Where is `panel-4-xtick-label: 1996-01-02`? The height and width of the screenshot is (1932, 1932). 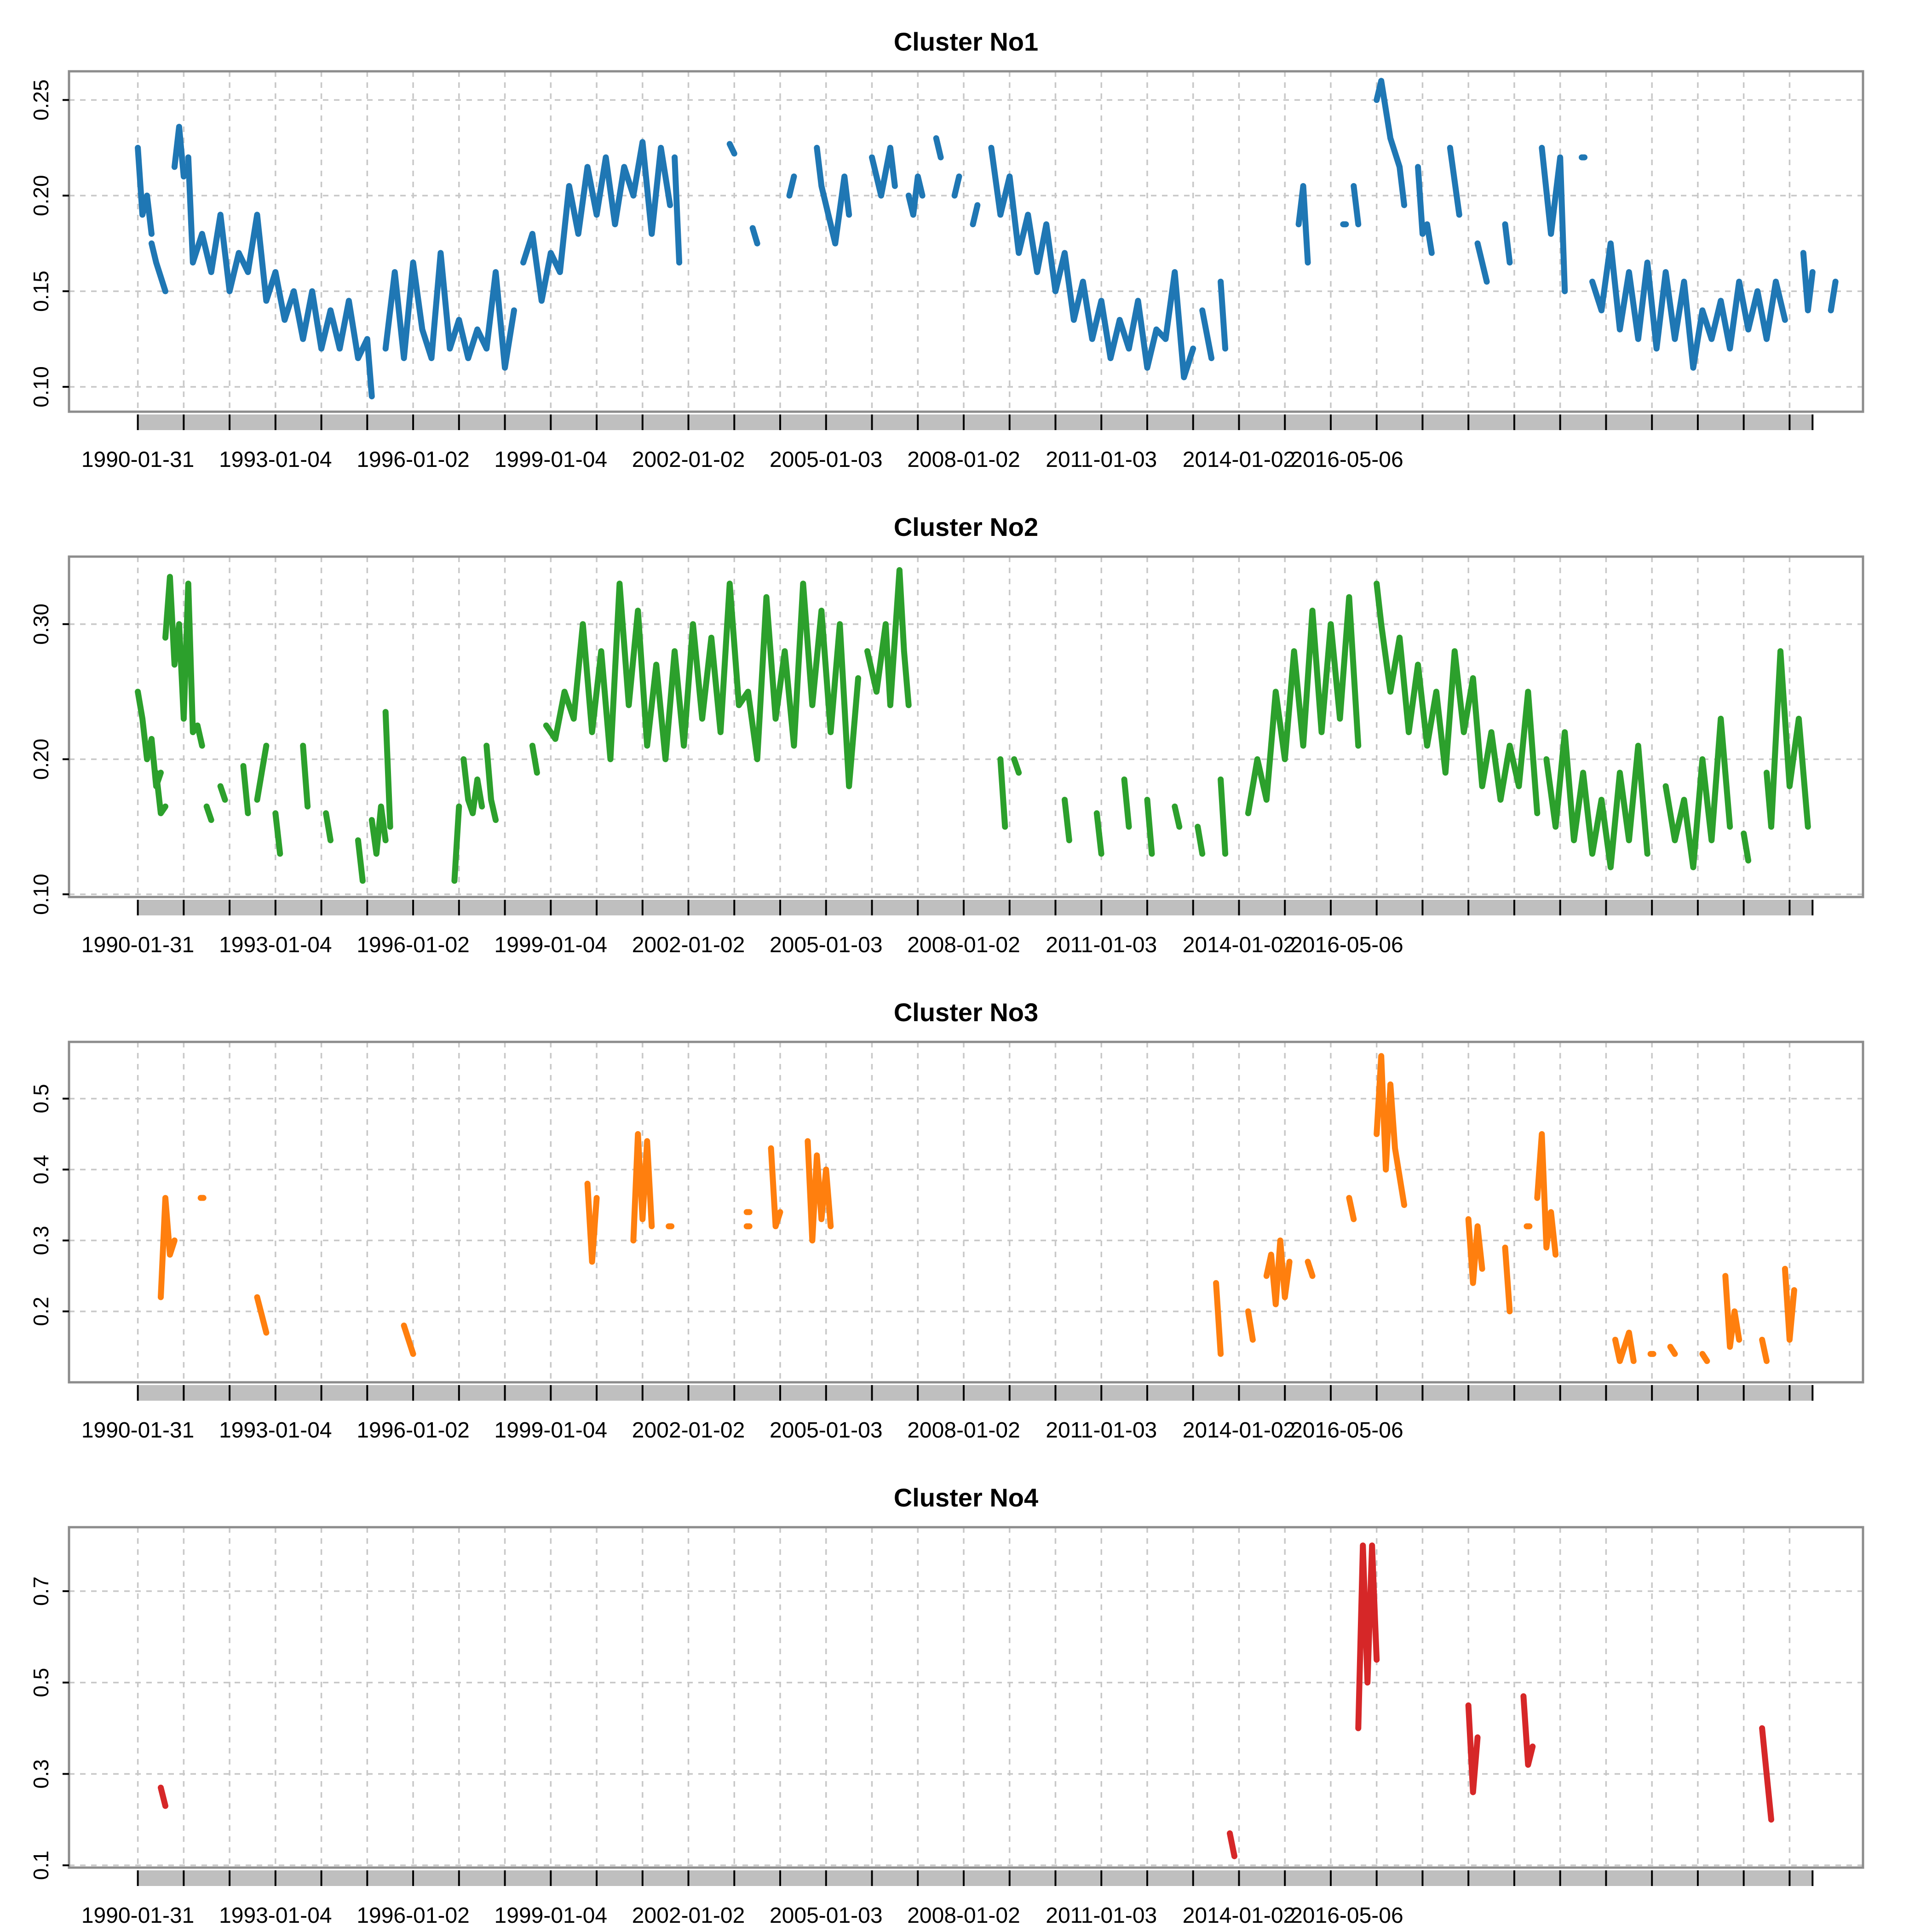 panel-4-xtick-label: 1996-01-02 is located at coordinates (413, 1915).